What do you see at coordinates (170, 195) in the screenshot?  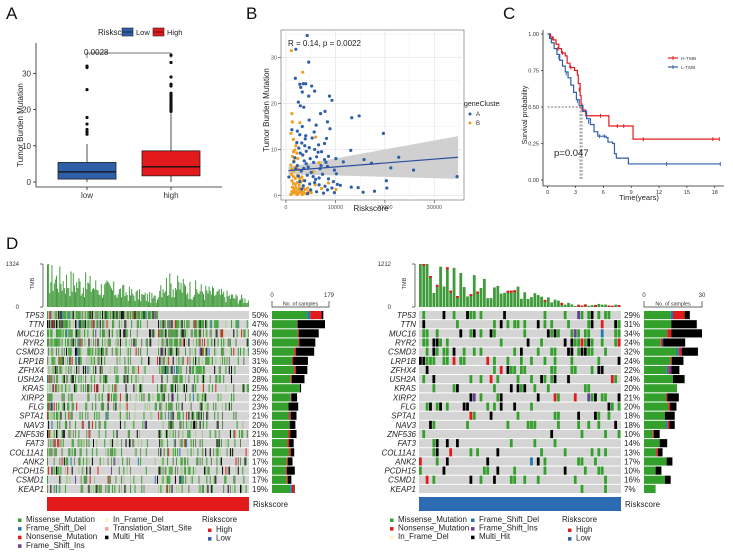 I see `x-tick-label: high` at bounding box center [170, 195].